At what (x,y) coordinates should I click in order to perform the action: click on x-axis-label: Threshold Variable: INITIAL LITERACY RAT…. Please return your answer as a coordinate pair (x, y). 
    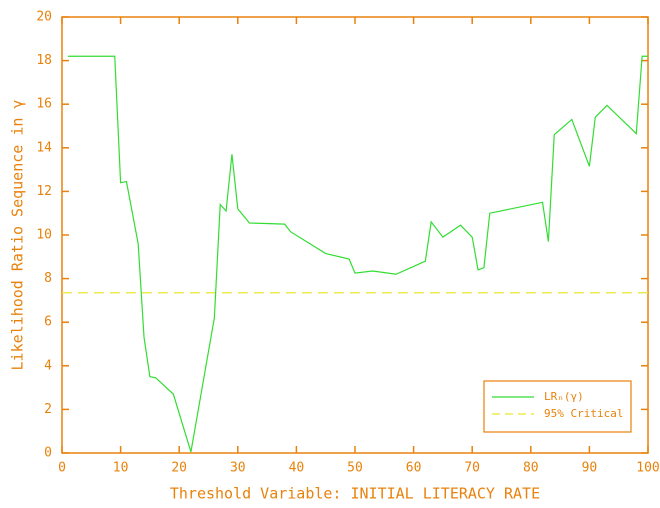
    Looking at the image, I should click on (355, 494).